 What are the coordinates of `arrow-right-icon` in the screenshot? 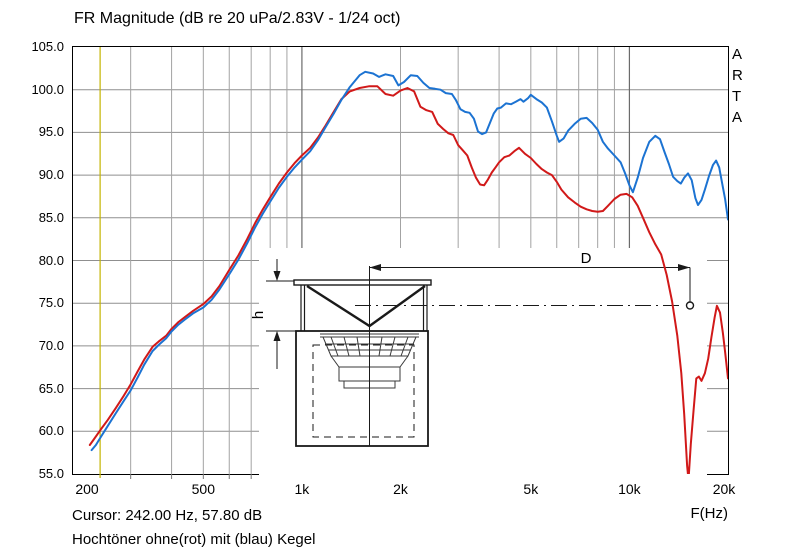 It's located at (684, 267).